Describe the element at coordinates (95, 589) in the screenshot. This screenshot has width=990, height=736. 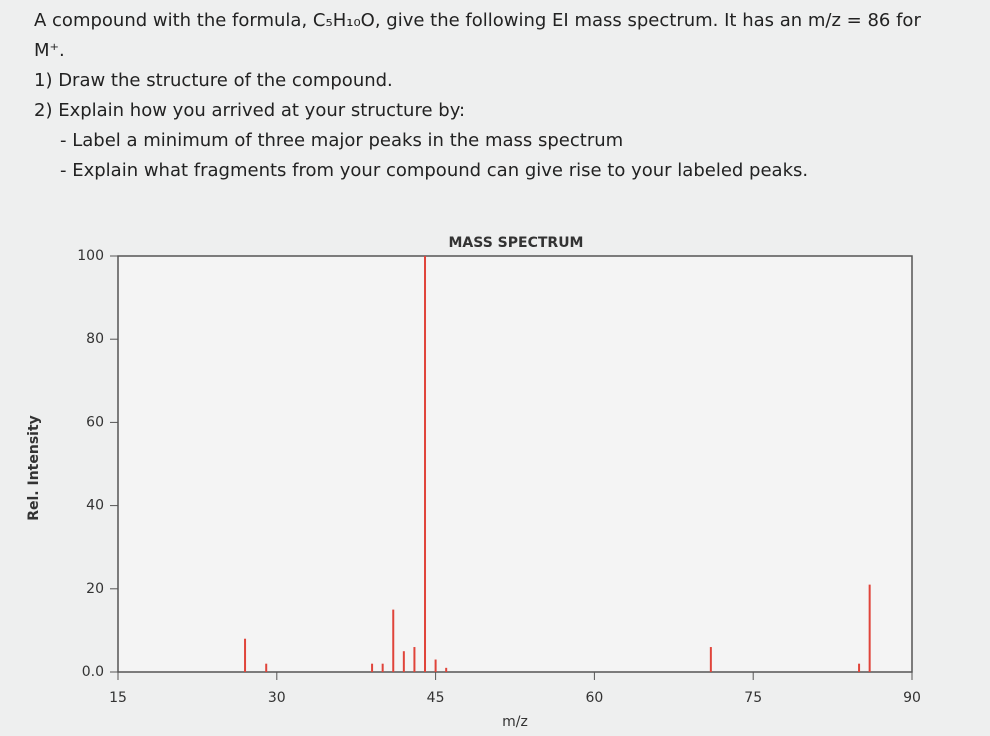
I see `y-tick-label: 20` at that location.